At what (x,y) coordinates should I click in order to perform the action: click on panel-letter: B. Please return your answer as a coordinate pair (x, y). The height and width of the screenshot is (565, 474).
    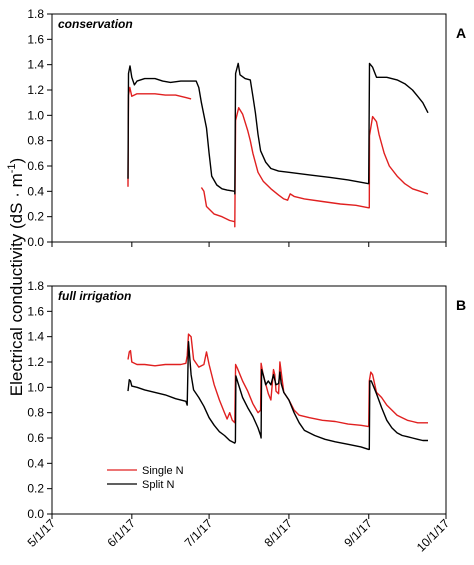
    Looking at the image, I should click on (461, 305).